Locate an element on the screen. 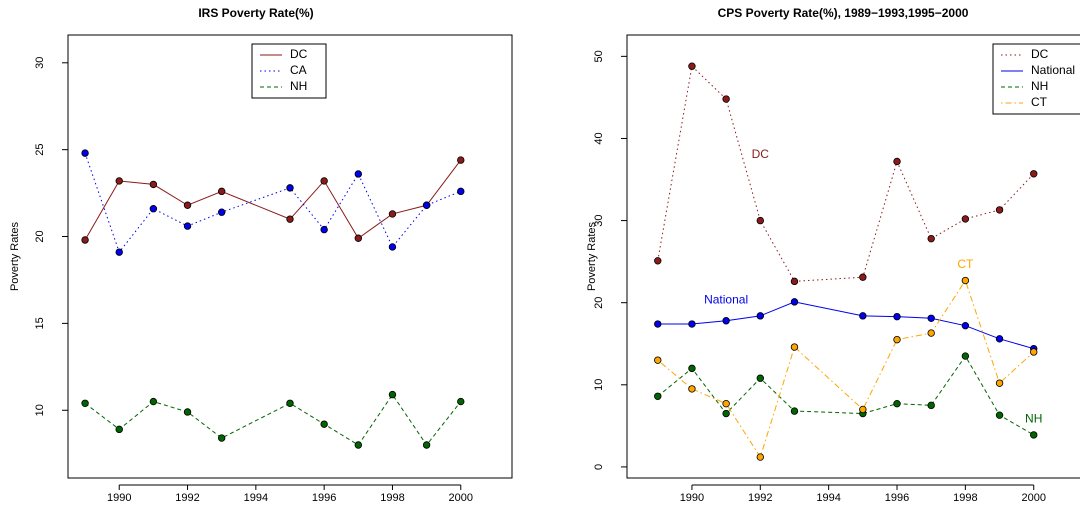 The height and width of the screenshot is (512, 1080). annotation: DC is located at coordinates (761, 154).